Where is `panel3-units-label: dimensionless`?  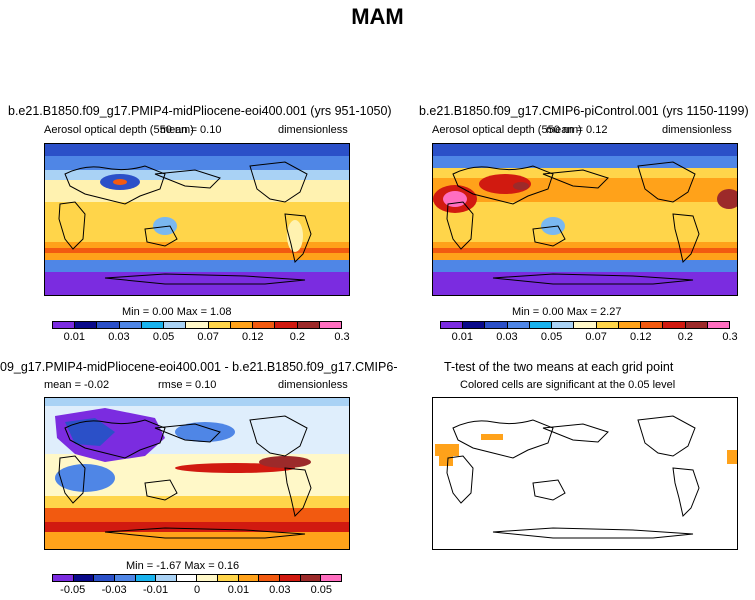
panel3-units-label: dimensionless is located at coordinates (313, 385).